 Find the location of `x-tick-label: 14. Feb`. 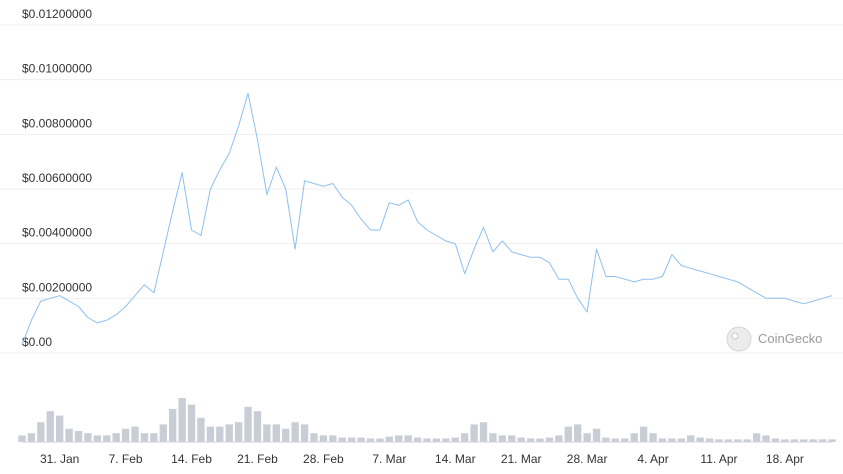

x-tick-label: 14. Feb is located at coordinates (191, 459).